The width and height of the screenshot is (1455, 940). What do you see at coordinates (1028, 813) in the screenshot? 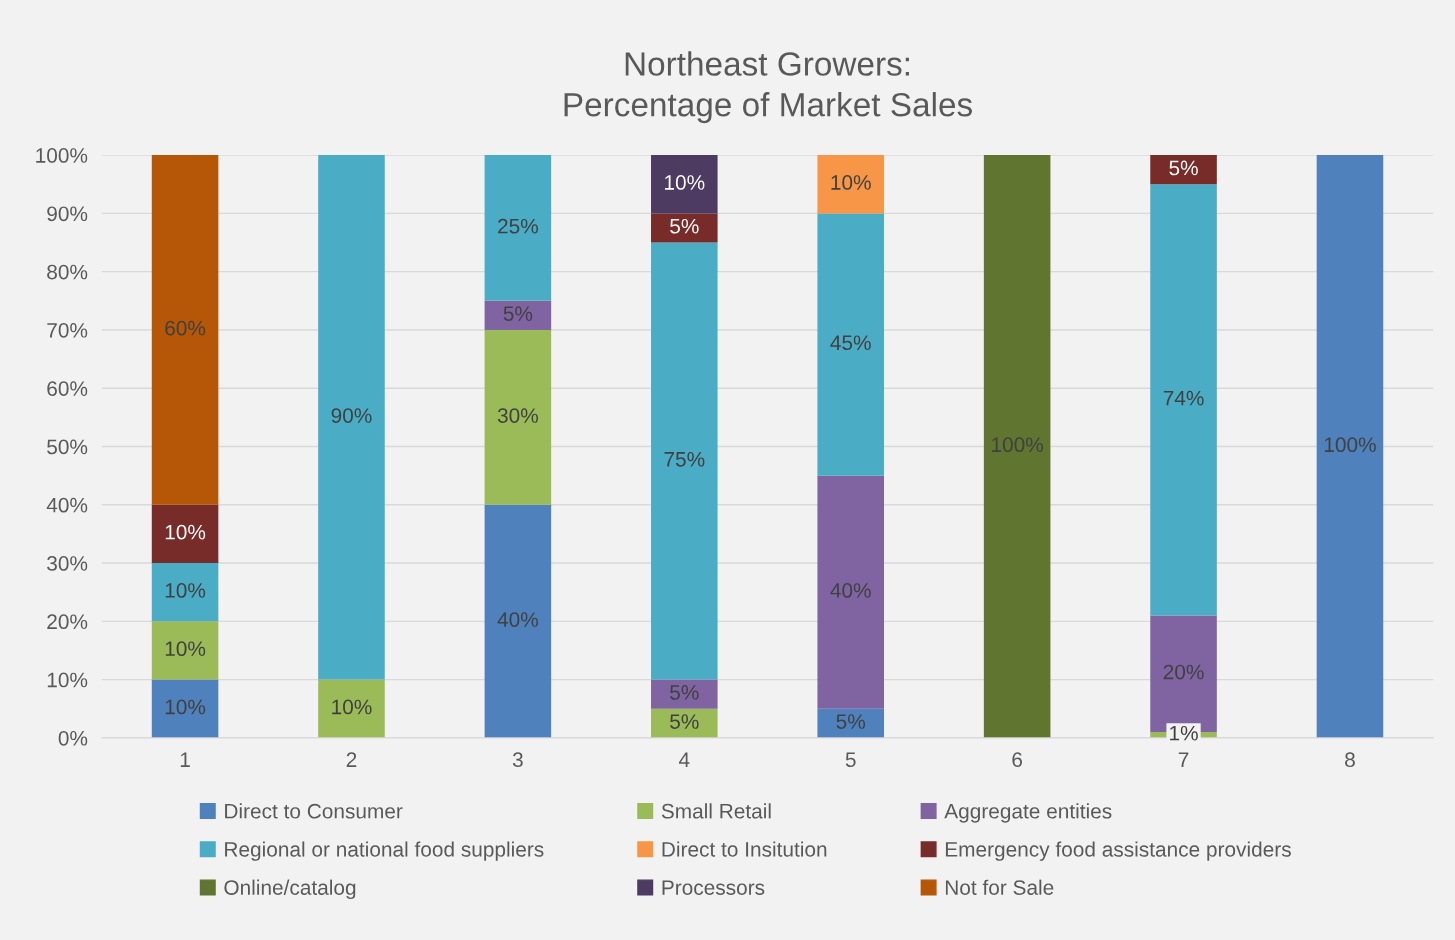
I see `legend-label: Aggregate entities` at bounding box center [1028, 813].